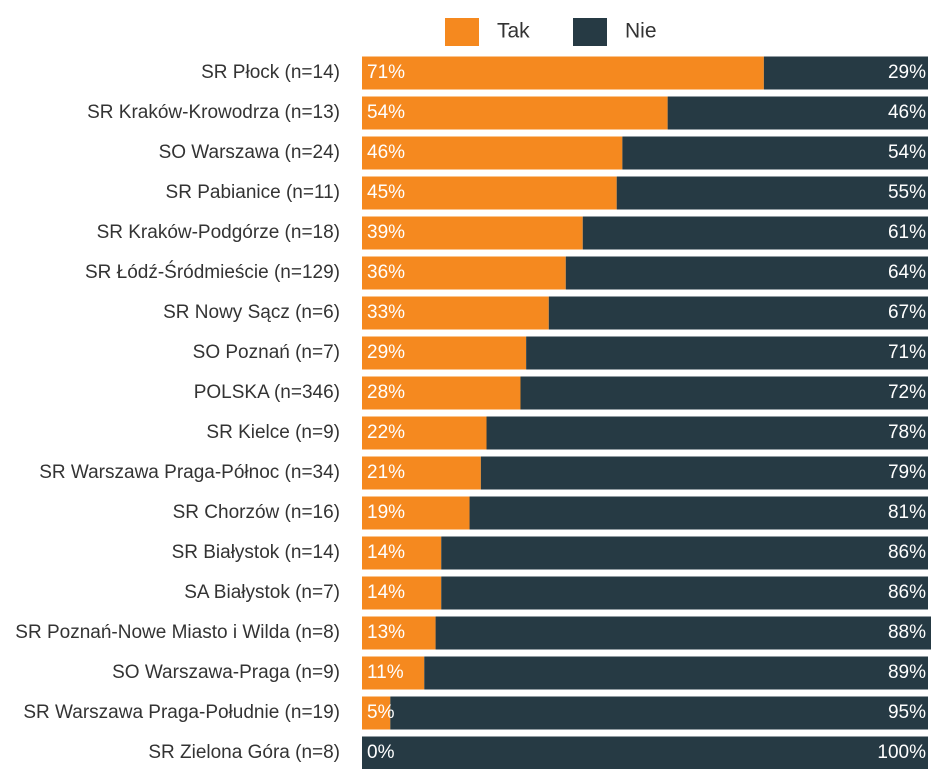  What do you see at coordinates (513, 31) in the screenshot?
I see `legend-label: Tak` at bounding box center [513, 31].